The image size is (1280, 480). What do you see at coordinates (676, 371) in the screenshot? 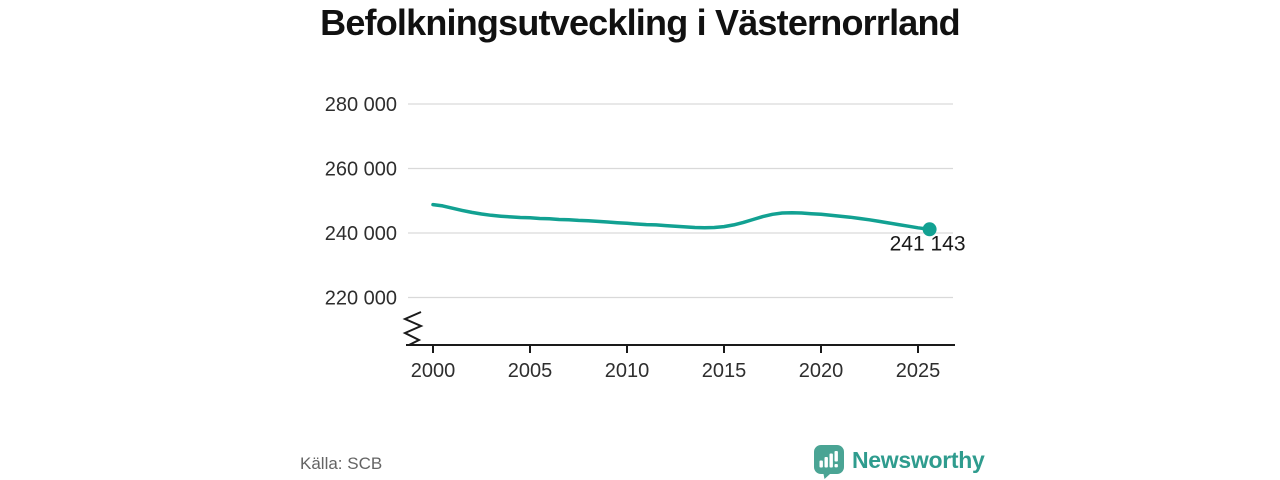
I see `x-axis-labels-group: 2000 2005 2010 2015 2020 2025` at bounding box center [676, 371].